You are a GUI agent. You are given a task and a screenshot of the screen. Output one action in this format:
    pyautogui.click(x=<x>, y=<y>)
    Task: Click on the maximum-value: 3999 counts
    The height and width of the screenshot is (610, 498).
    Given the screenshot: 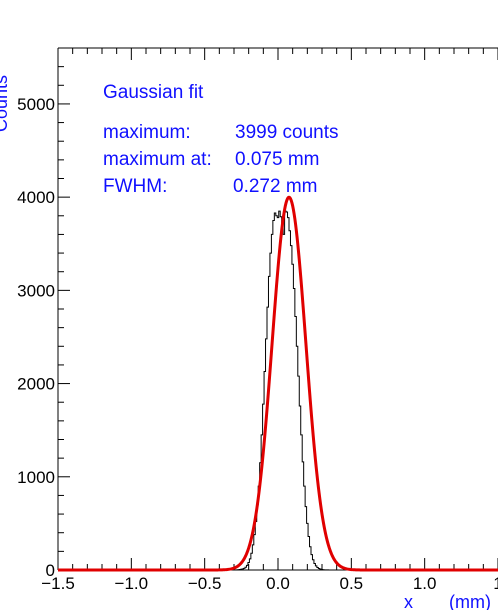 What is the action you would take?
    pyautogui.click(x=287, y=132)
    